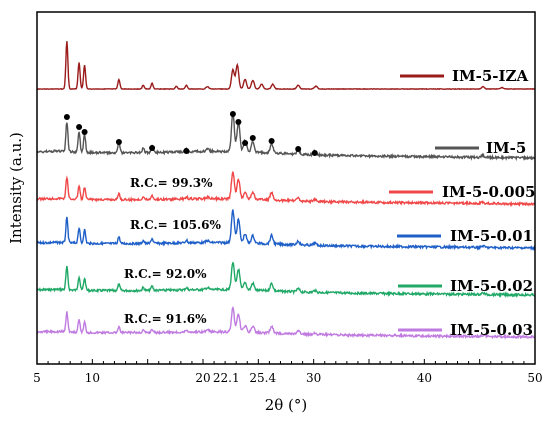 This screenshot has height=448, width=550. What do you see at coordinates (202, 378) in the screenshot?
I see `x-tick-label: 20` at bounding box center [202, 378].